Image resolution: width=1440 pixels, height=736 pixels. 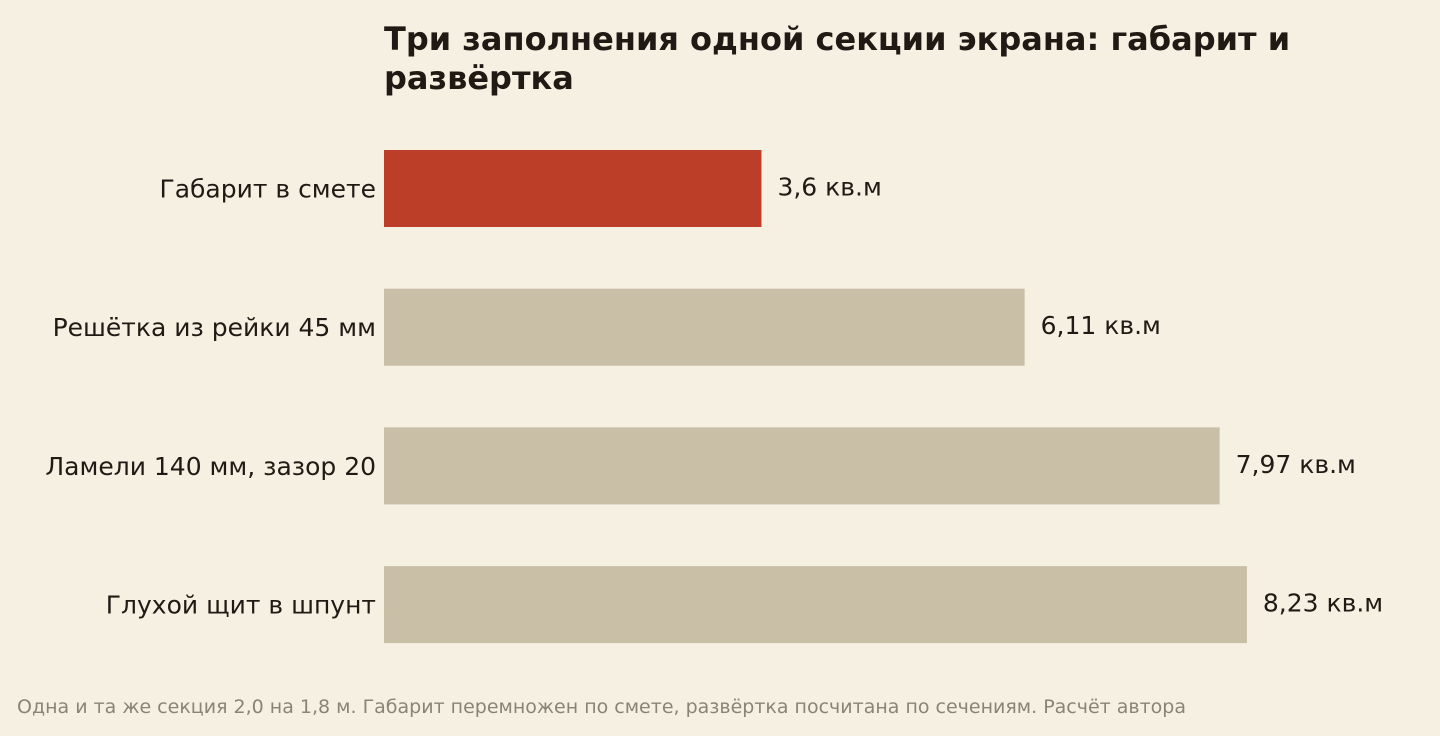 I want to click on value-label-1: 3,6 кв.м, so click(x=829, y=187).